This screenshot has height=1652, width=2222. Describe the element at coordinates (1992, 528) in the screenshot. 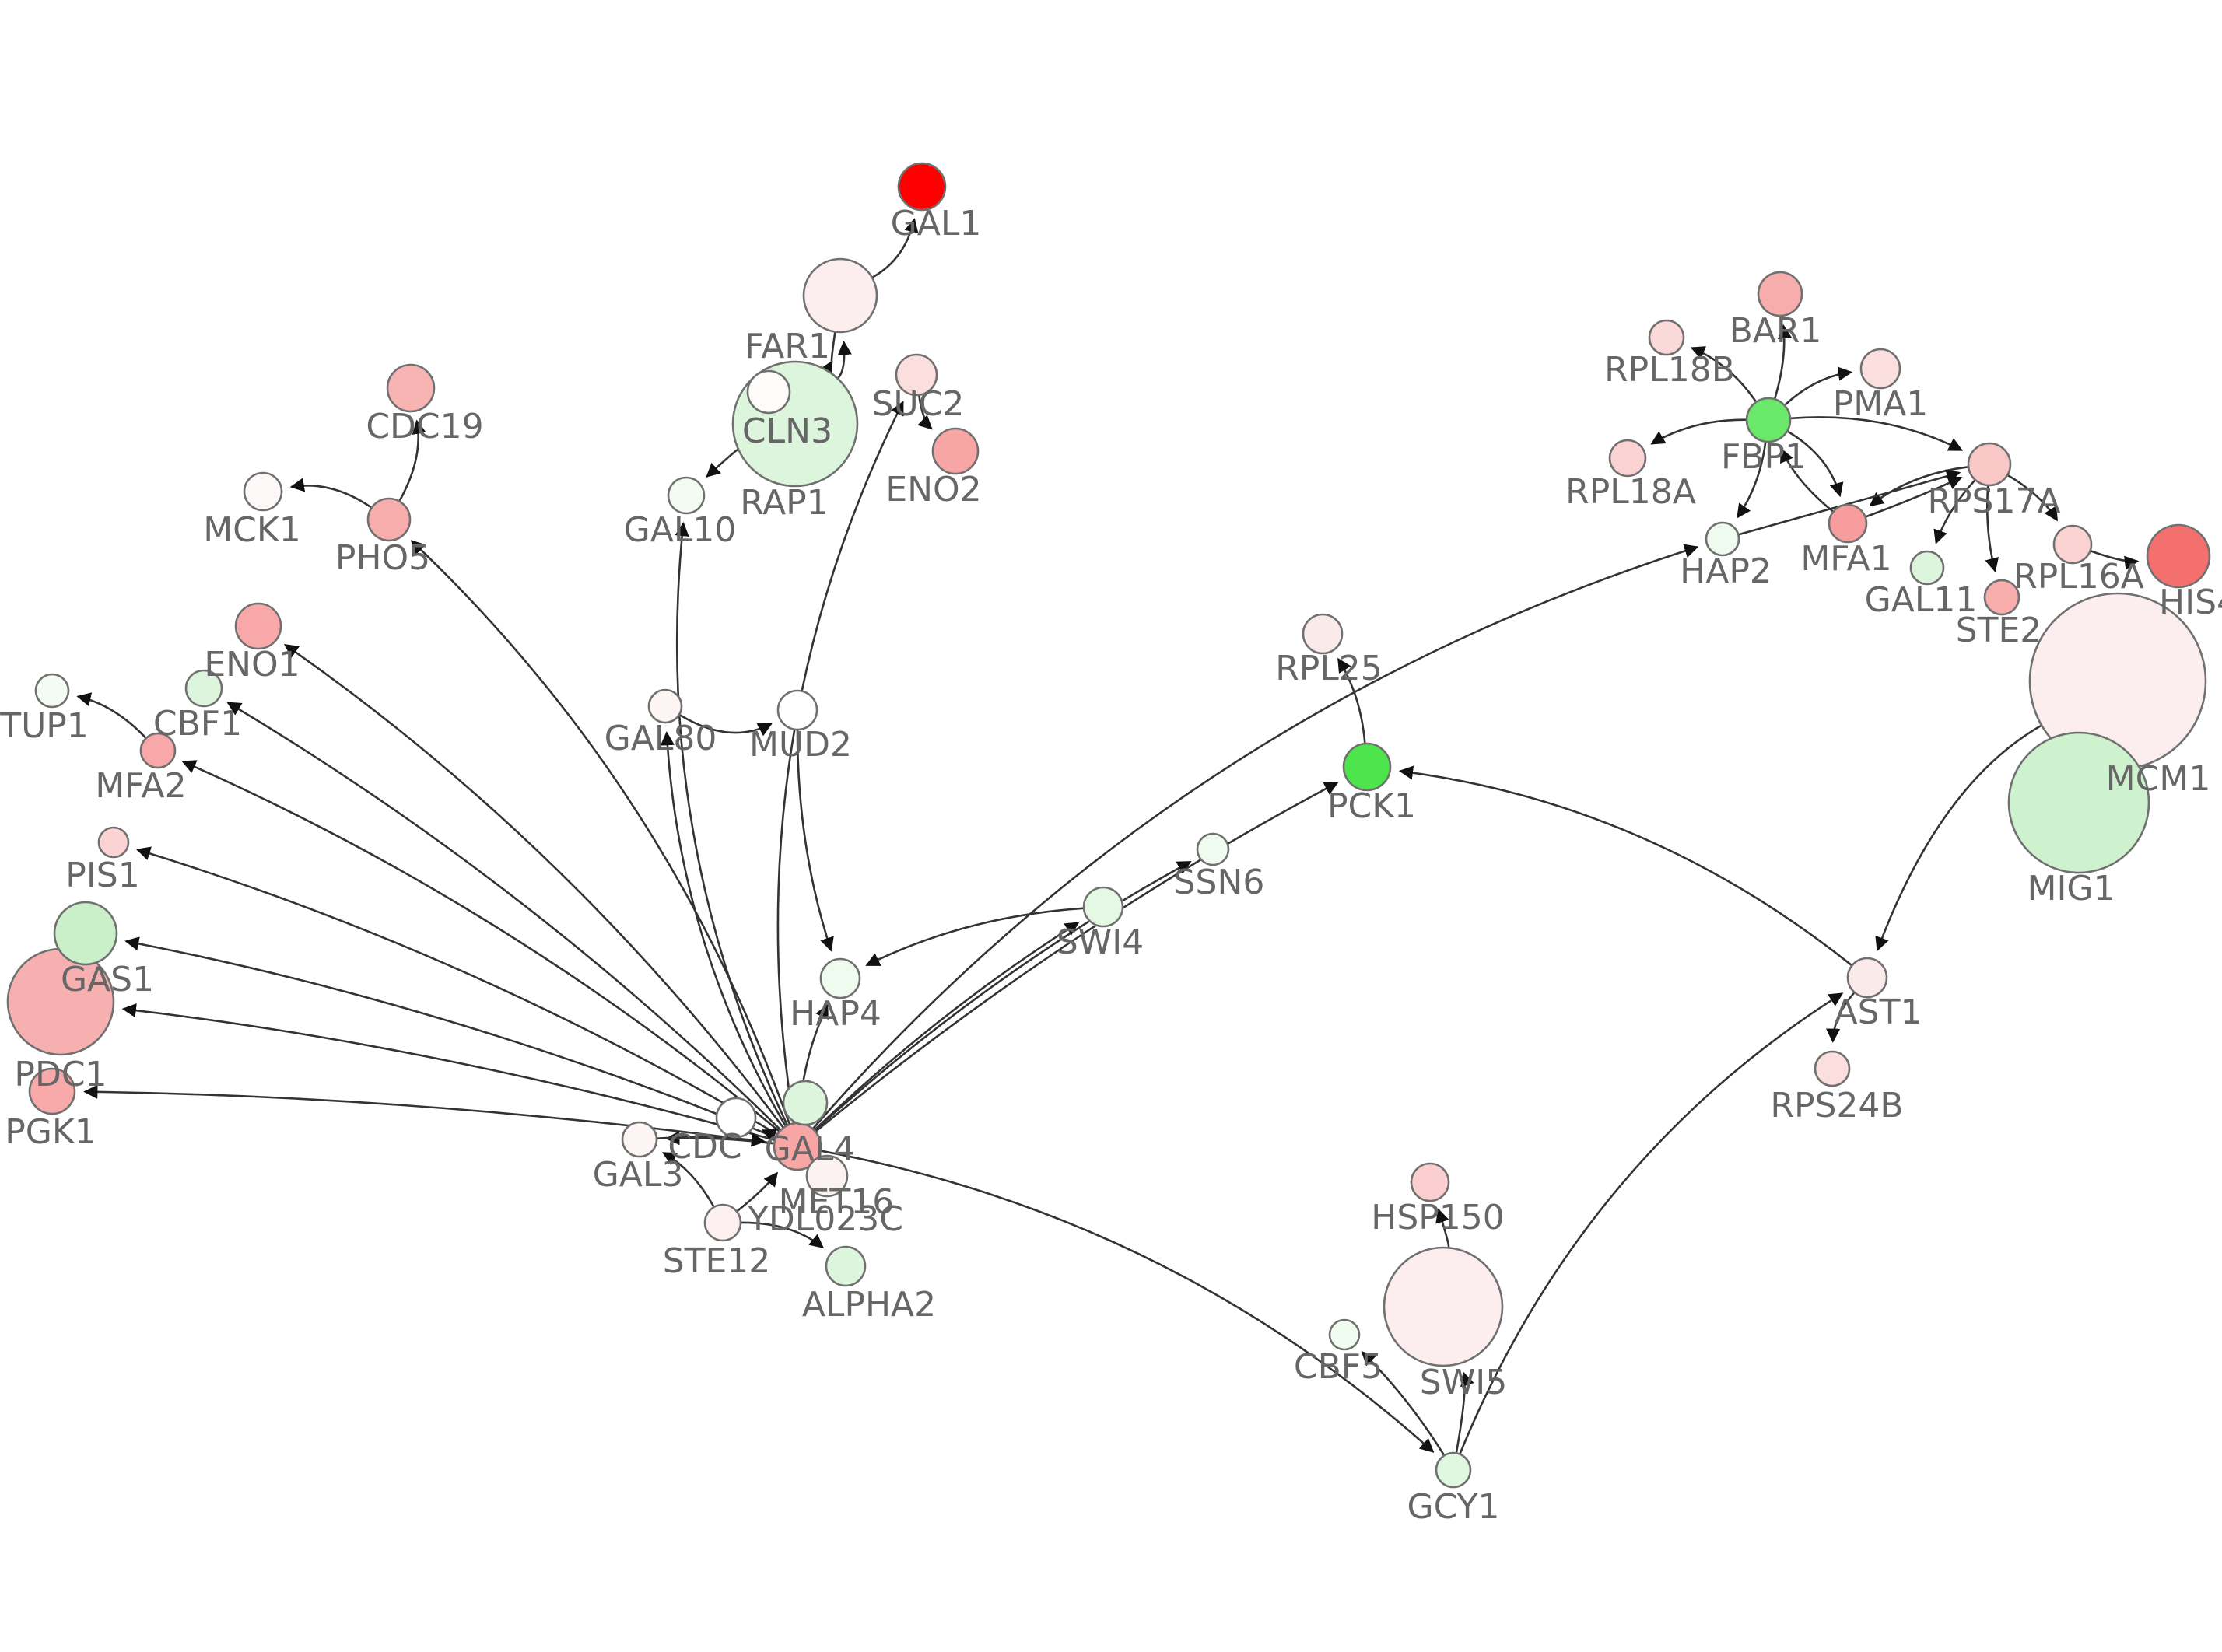

I see `edge-rps17a-to-ste2` at that location.